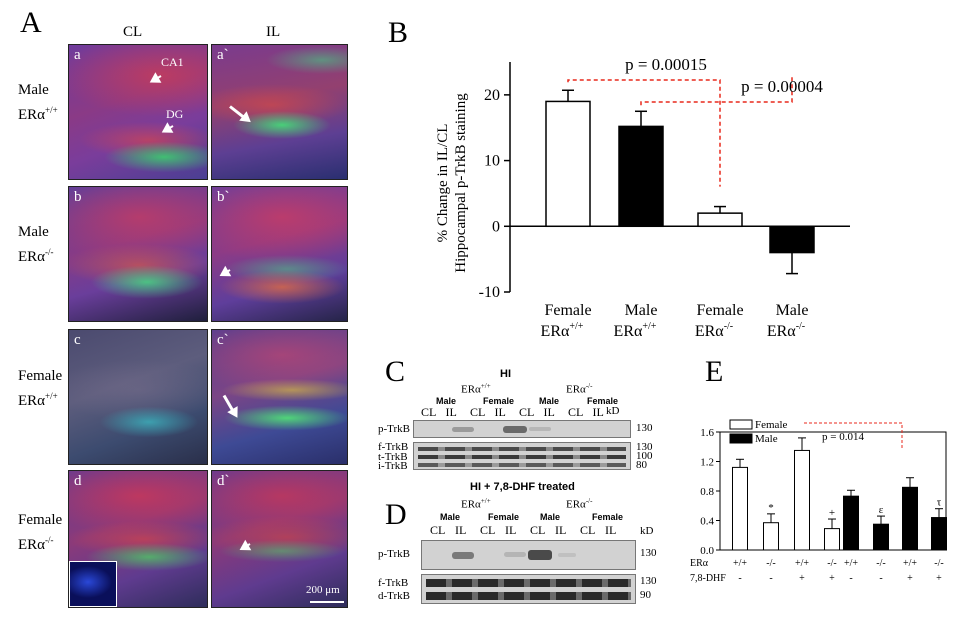 The image size is (960, 620). Describe the element at coordinates (496, 226) in the screenshot. I see `y-tick-label: 0` at that location.